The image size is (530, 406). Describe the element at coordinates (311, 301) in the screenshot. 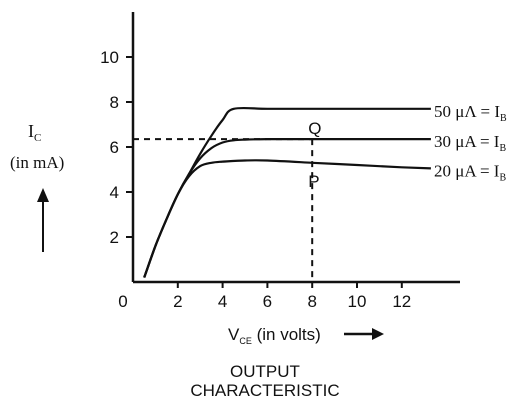

I see `x-tick-label: 8` at that location.